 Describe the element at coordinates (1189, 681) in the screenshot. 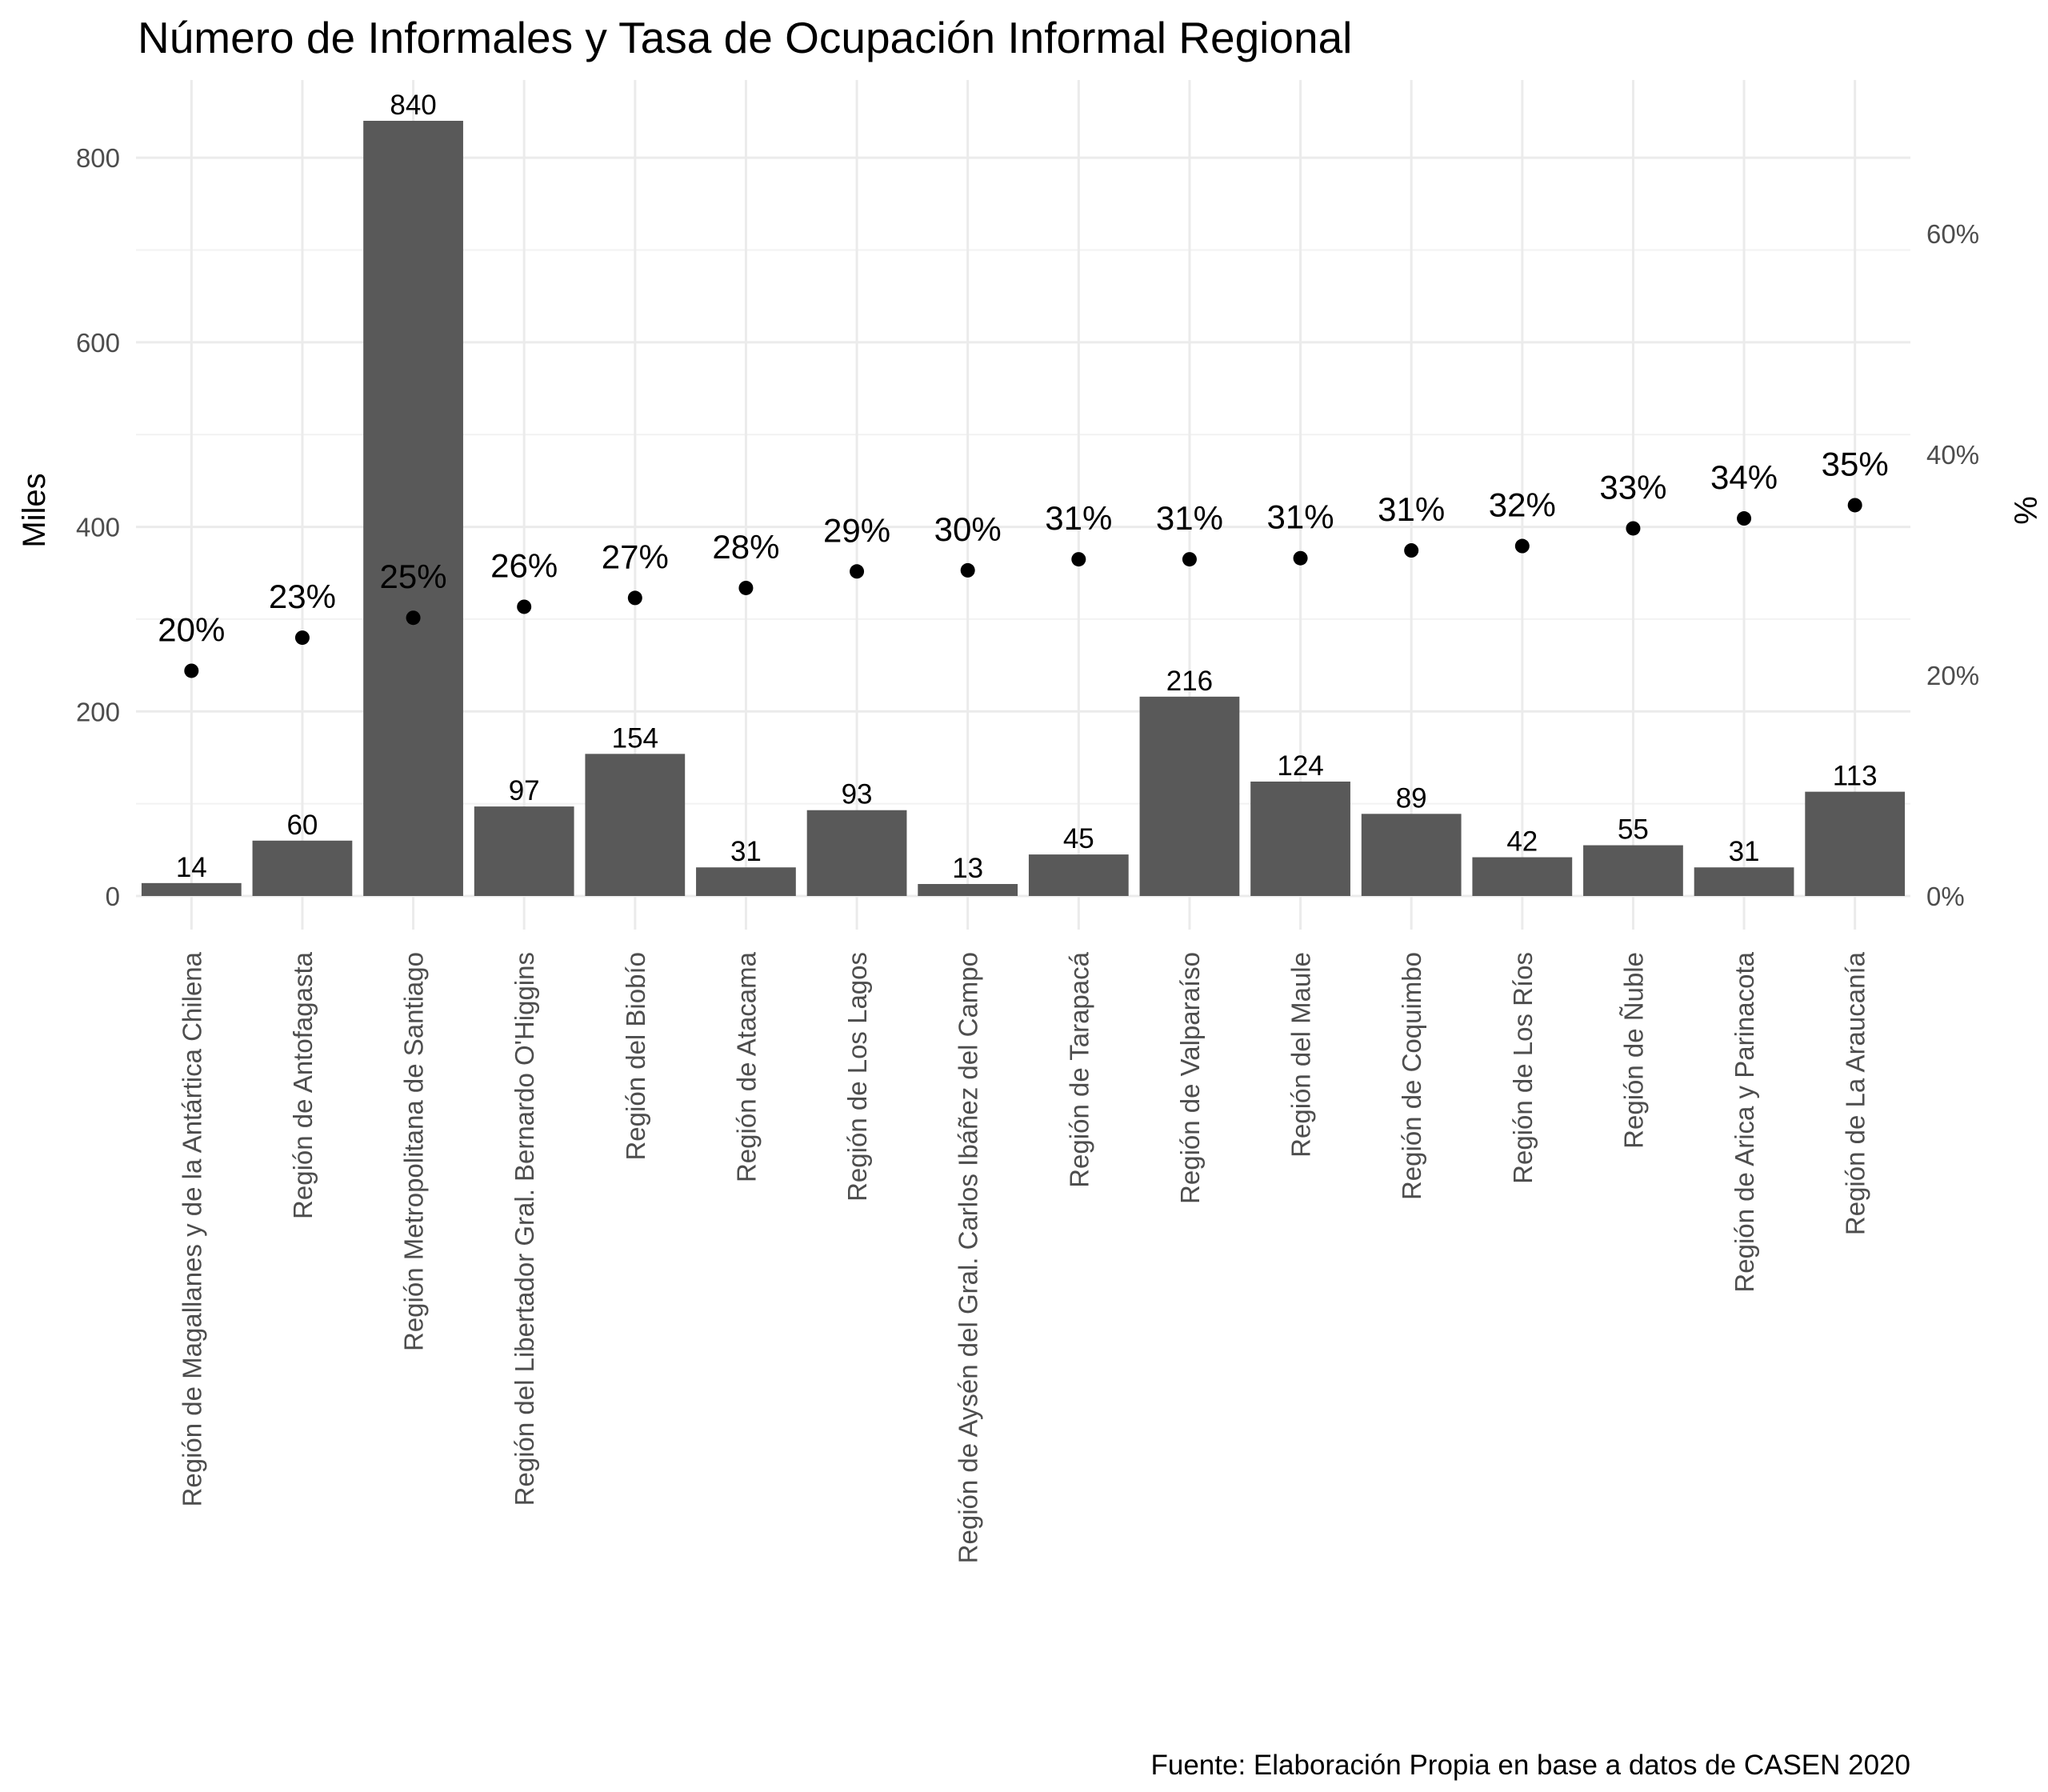

I see `bar-value-label: 216` at that location.